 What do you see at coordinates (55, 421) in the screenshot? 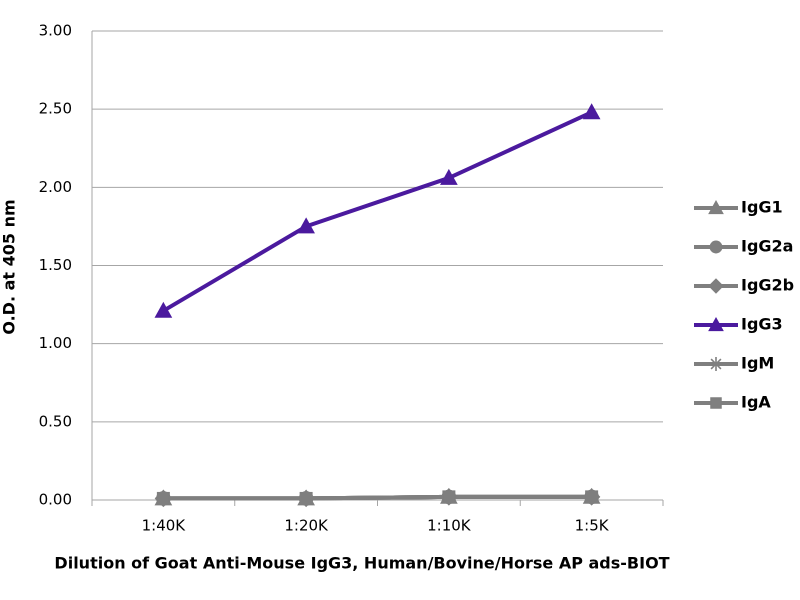
I see `y-tick-label: 0.50` at bounding box center [55, 421].